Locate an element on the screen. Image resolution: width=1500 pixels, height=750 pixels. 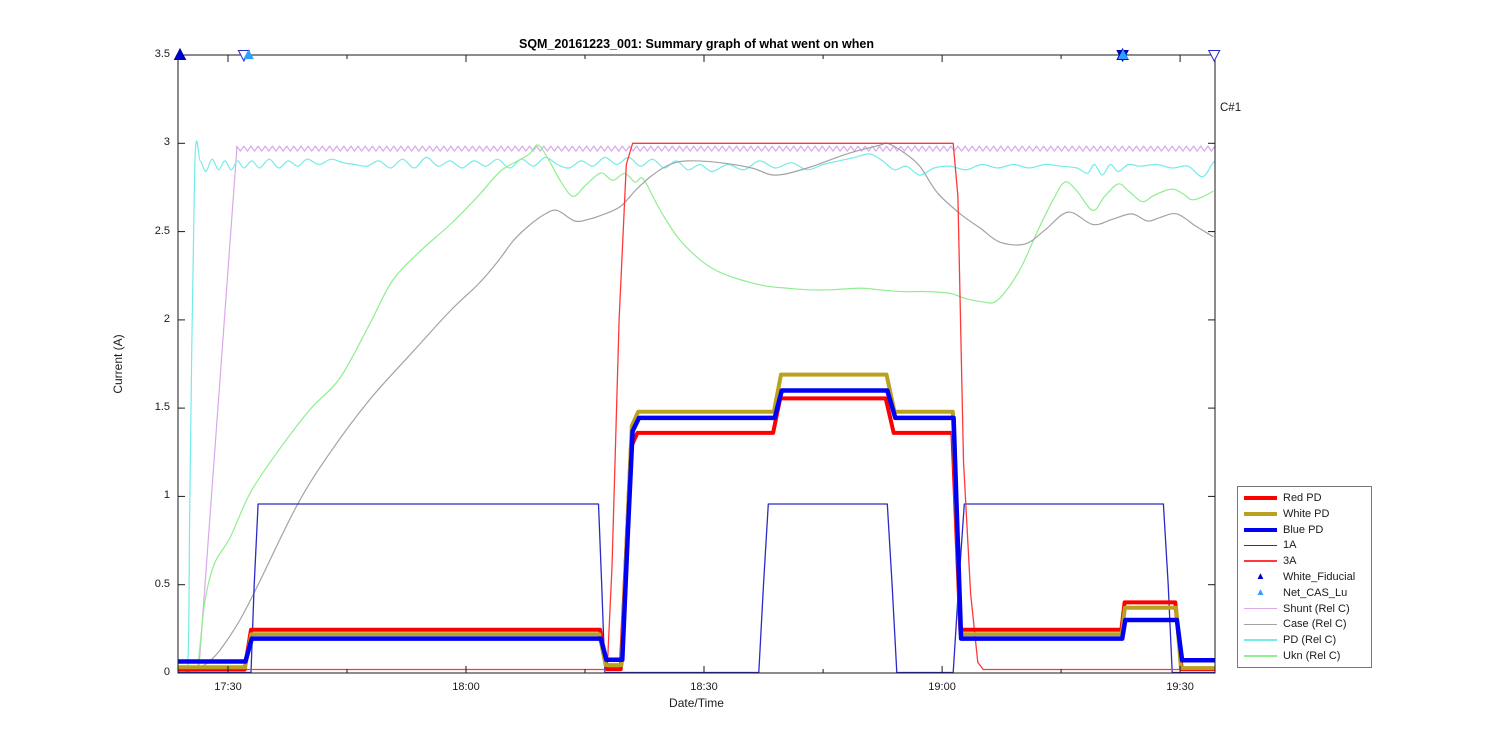
legend-item-label: White PD is located at coordinates (1306, 513).